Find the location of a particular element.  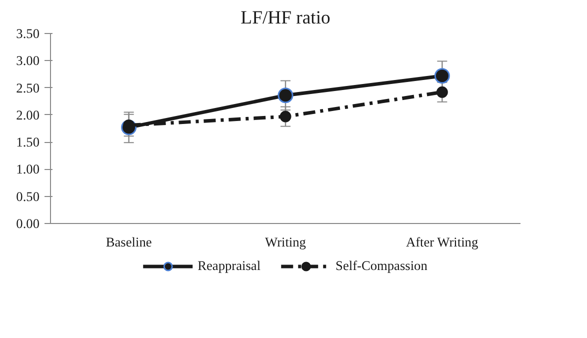

y-tick-label: 2.50 is located at coordinates (28, 88).